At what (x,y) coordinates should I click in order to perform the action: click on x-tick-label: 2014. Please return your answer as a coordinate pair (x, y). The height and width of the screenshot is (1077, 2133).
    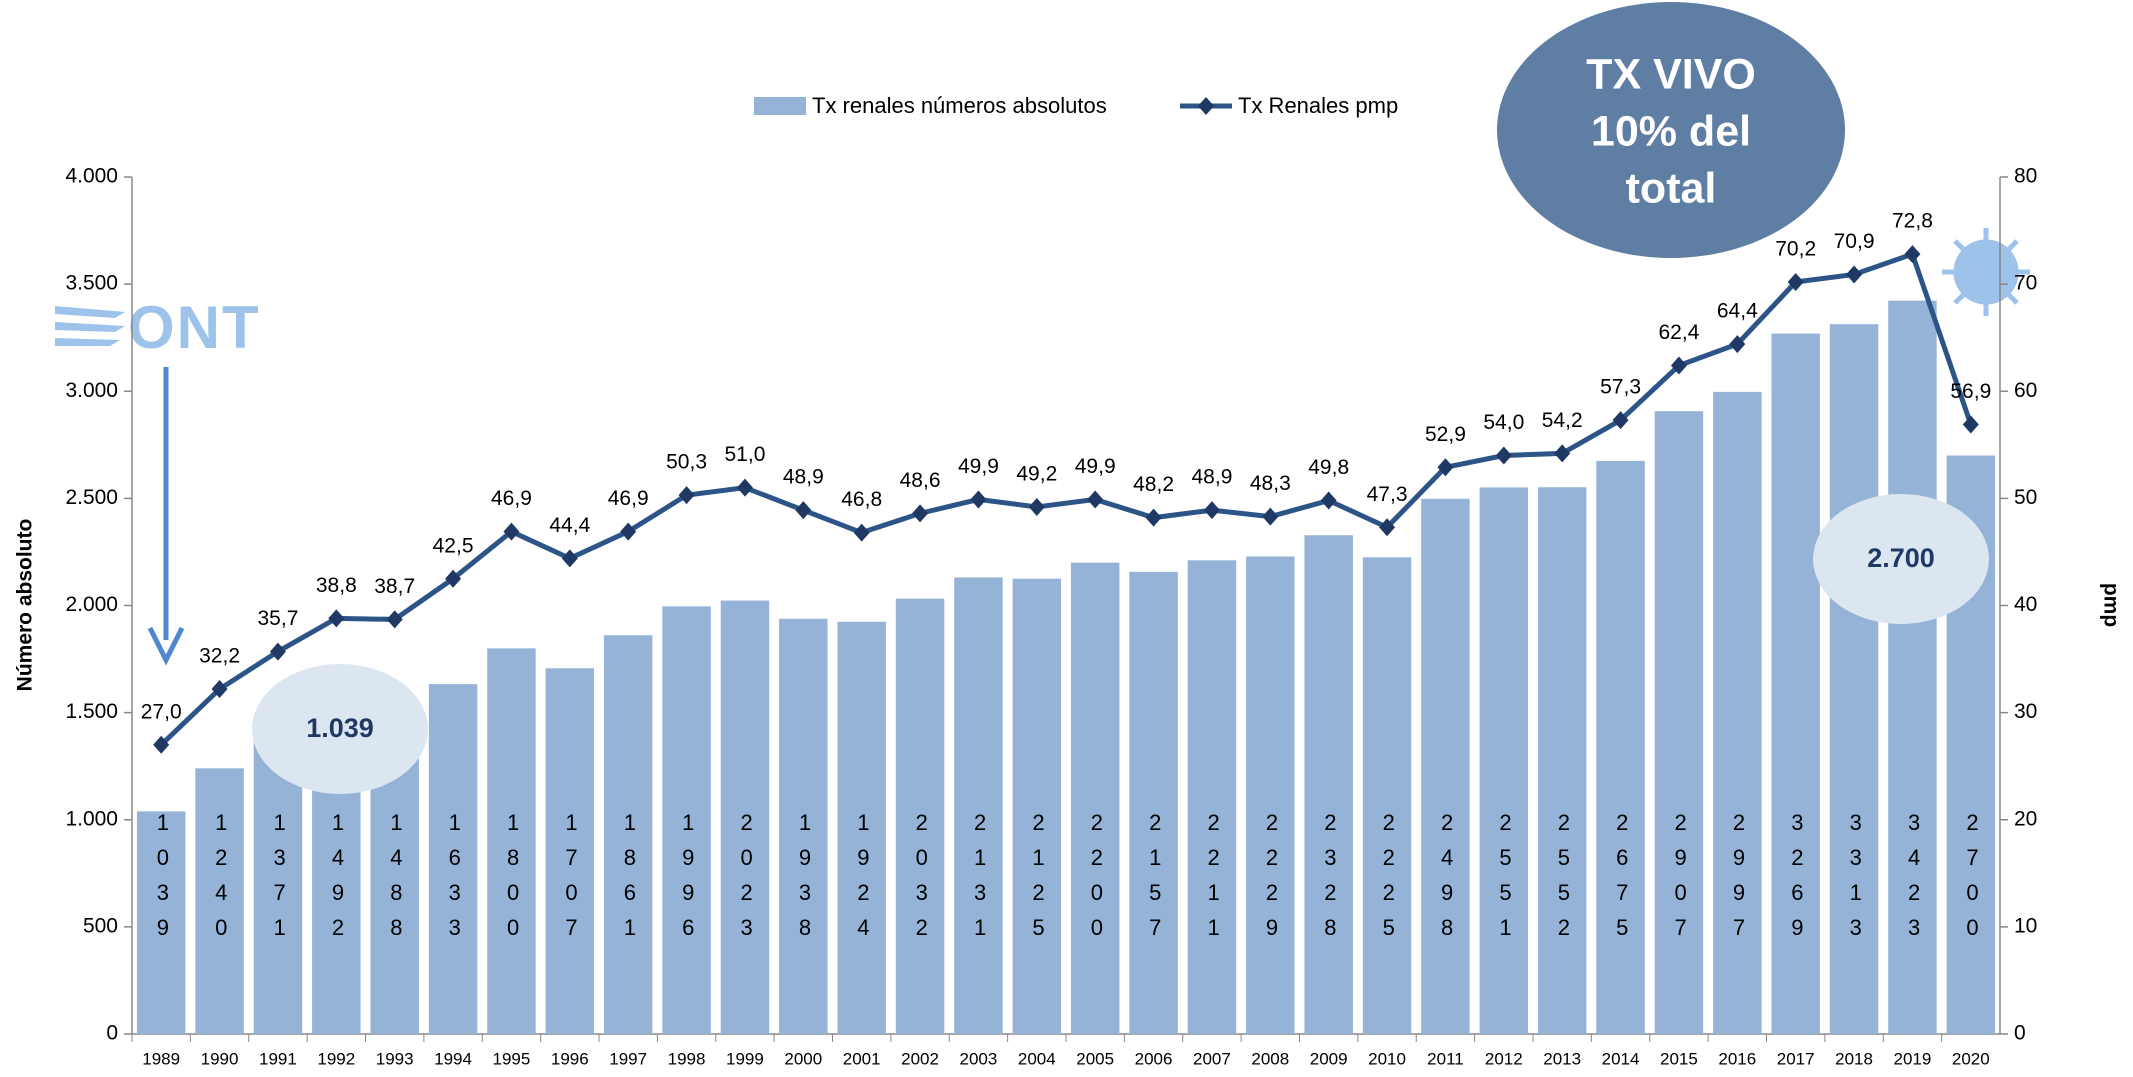
    Looking at the image, I should click on (1621, 1058).